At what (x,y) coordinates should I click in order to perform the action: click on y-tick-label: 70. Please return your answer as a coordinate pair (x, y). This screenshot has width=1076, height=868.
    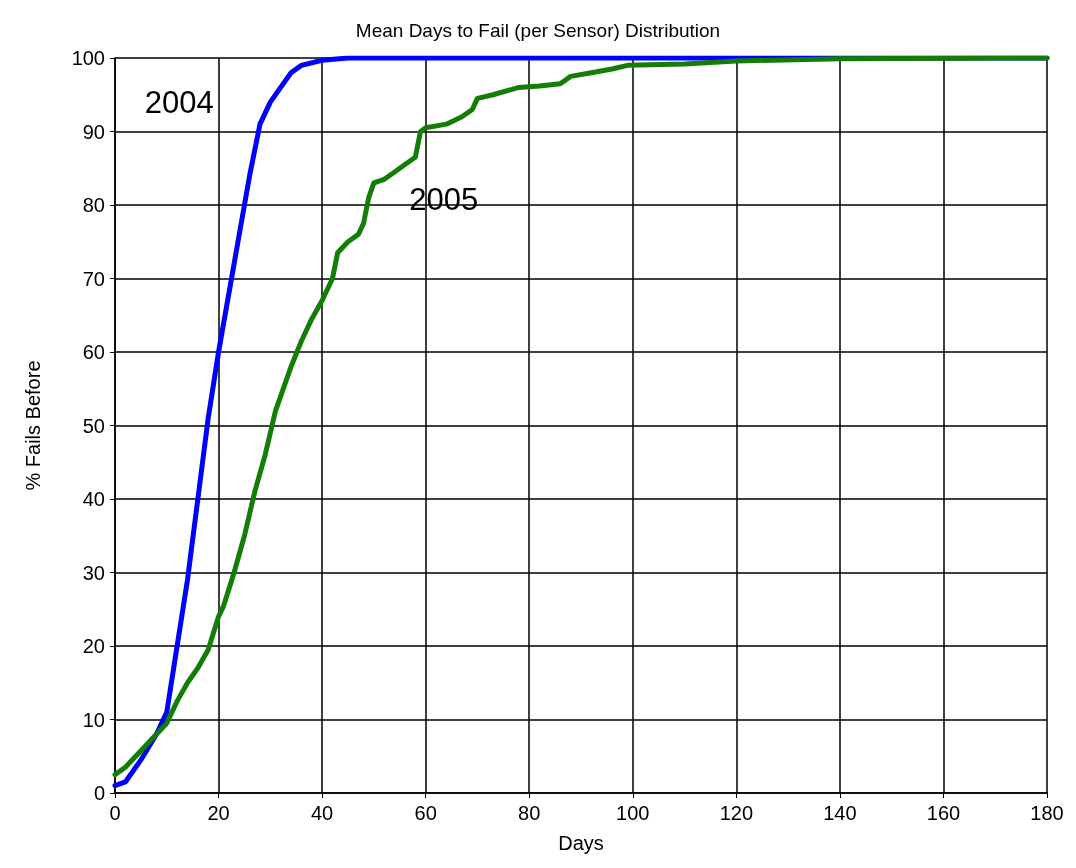
    Looking at the image, I should click on (93, 278).